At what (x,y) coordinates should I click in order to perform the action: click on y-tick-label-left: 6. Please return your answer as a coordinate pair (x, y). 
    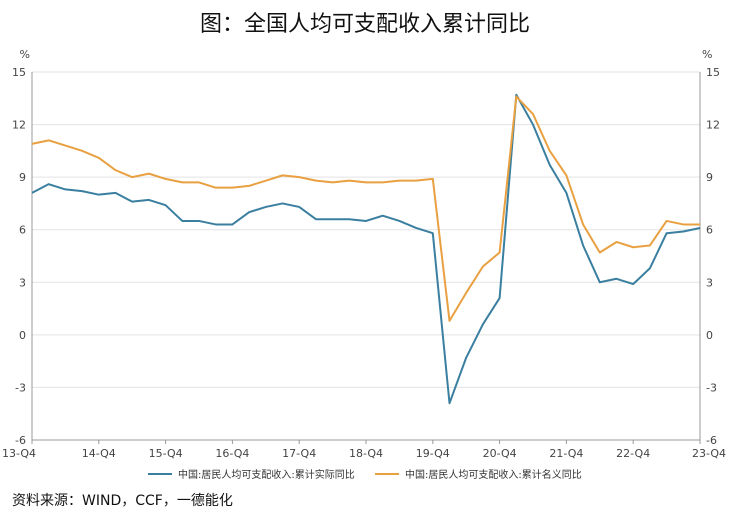
    Looking at the image, I should click on (22, 230).